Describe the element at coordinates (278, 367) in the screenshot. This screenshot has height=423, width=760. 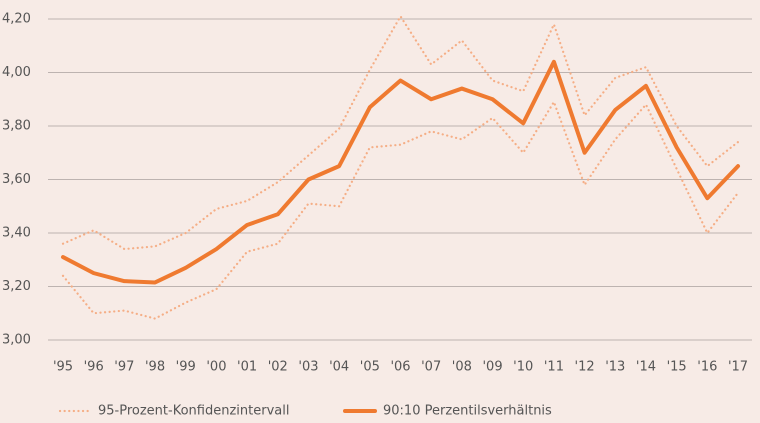
I see `x-tick-label: '02` at that location.